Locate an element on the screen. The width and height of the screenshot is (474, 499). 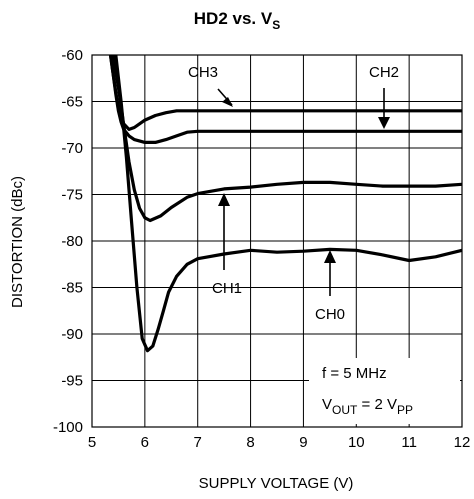
y-tick-label: -95 is located at coordinates (72, 381).